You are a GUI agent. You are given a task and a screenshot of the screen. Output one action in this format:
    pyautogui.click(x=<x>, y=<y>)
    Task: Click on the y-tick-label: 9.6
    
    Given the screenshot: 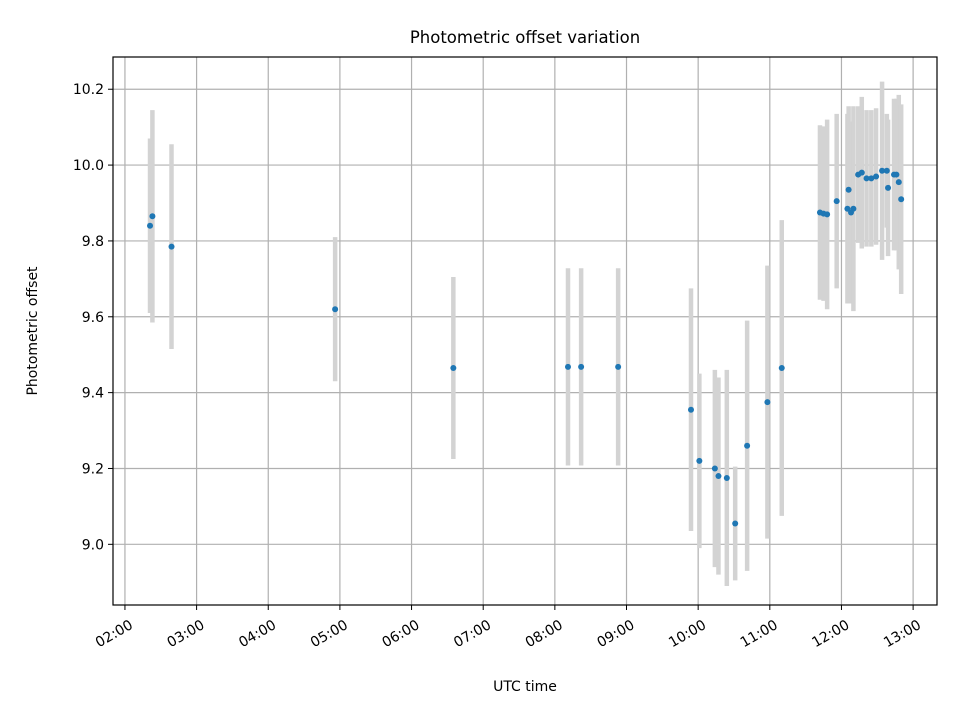 What is the action you would take?
    pyautogui.click(x=93, y=318)
    